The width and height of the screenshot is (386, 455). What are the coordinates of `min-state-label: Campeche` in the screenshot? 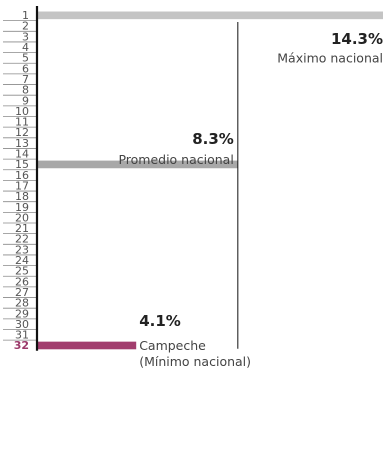 It's located at (172, 345).